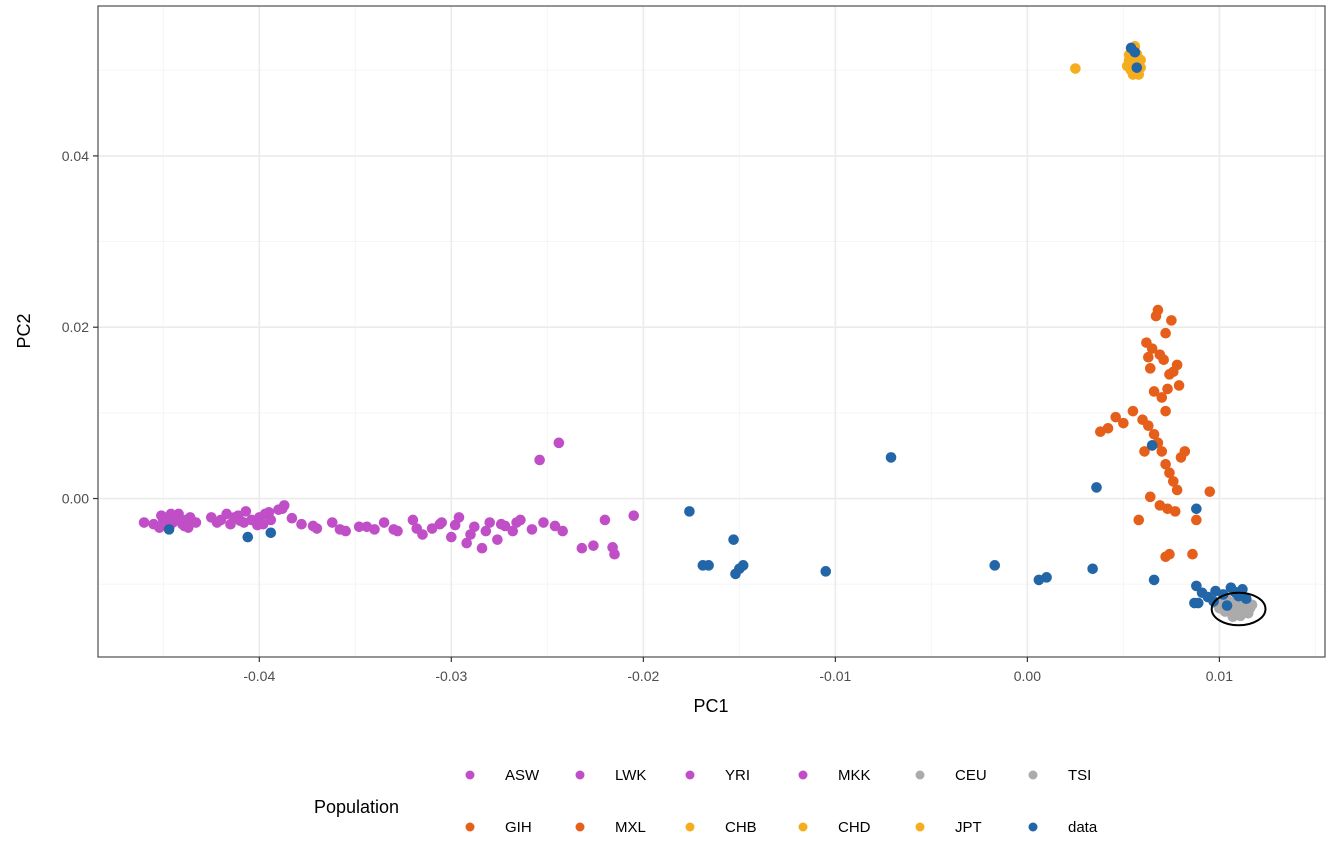  I want to click on legend-key-chd, so click(803, 827).